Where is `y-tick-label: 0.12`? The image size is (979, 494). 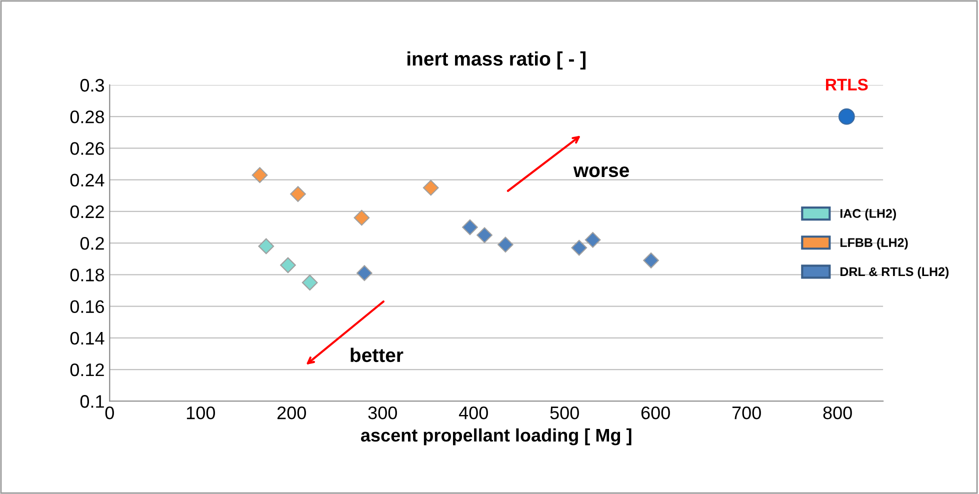 y-tick-label: 0.12 is located at coordinates (87, 369).